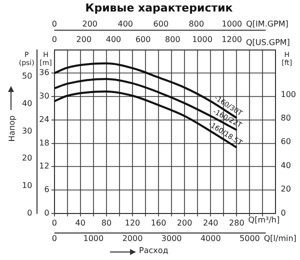 This screenshot has width=300, height=260. What do you see at coordinates (47, 213) in the screenshot?
I see `y-tick-label: 0` at bounding box center [47, 213].